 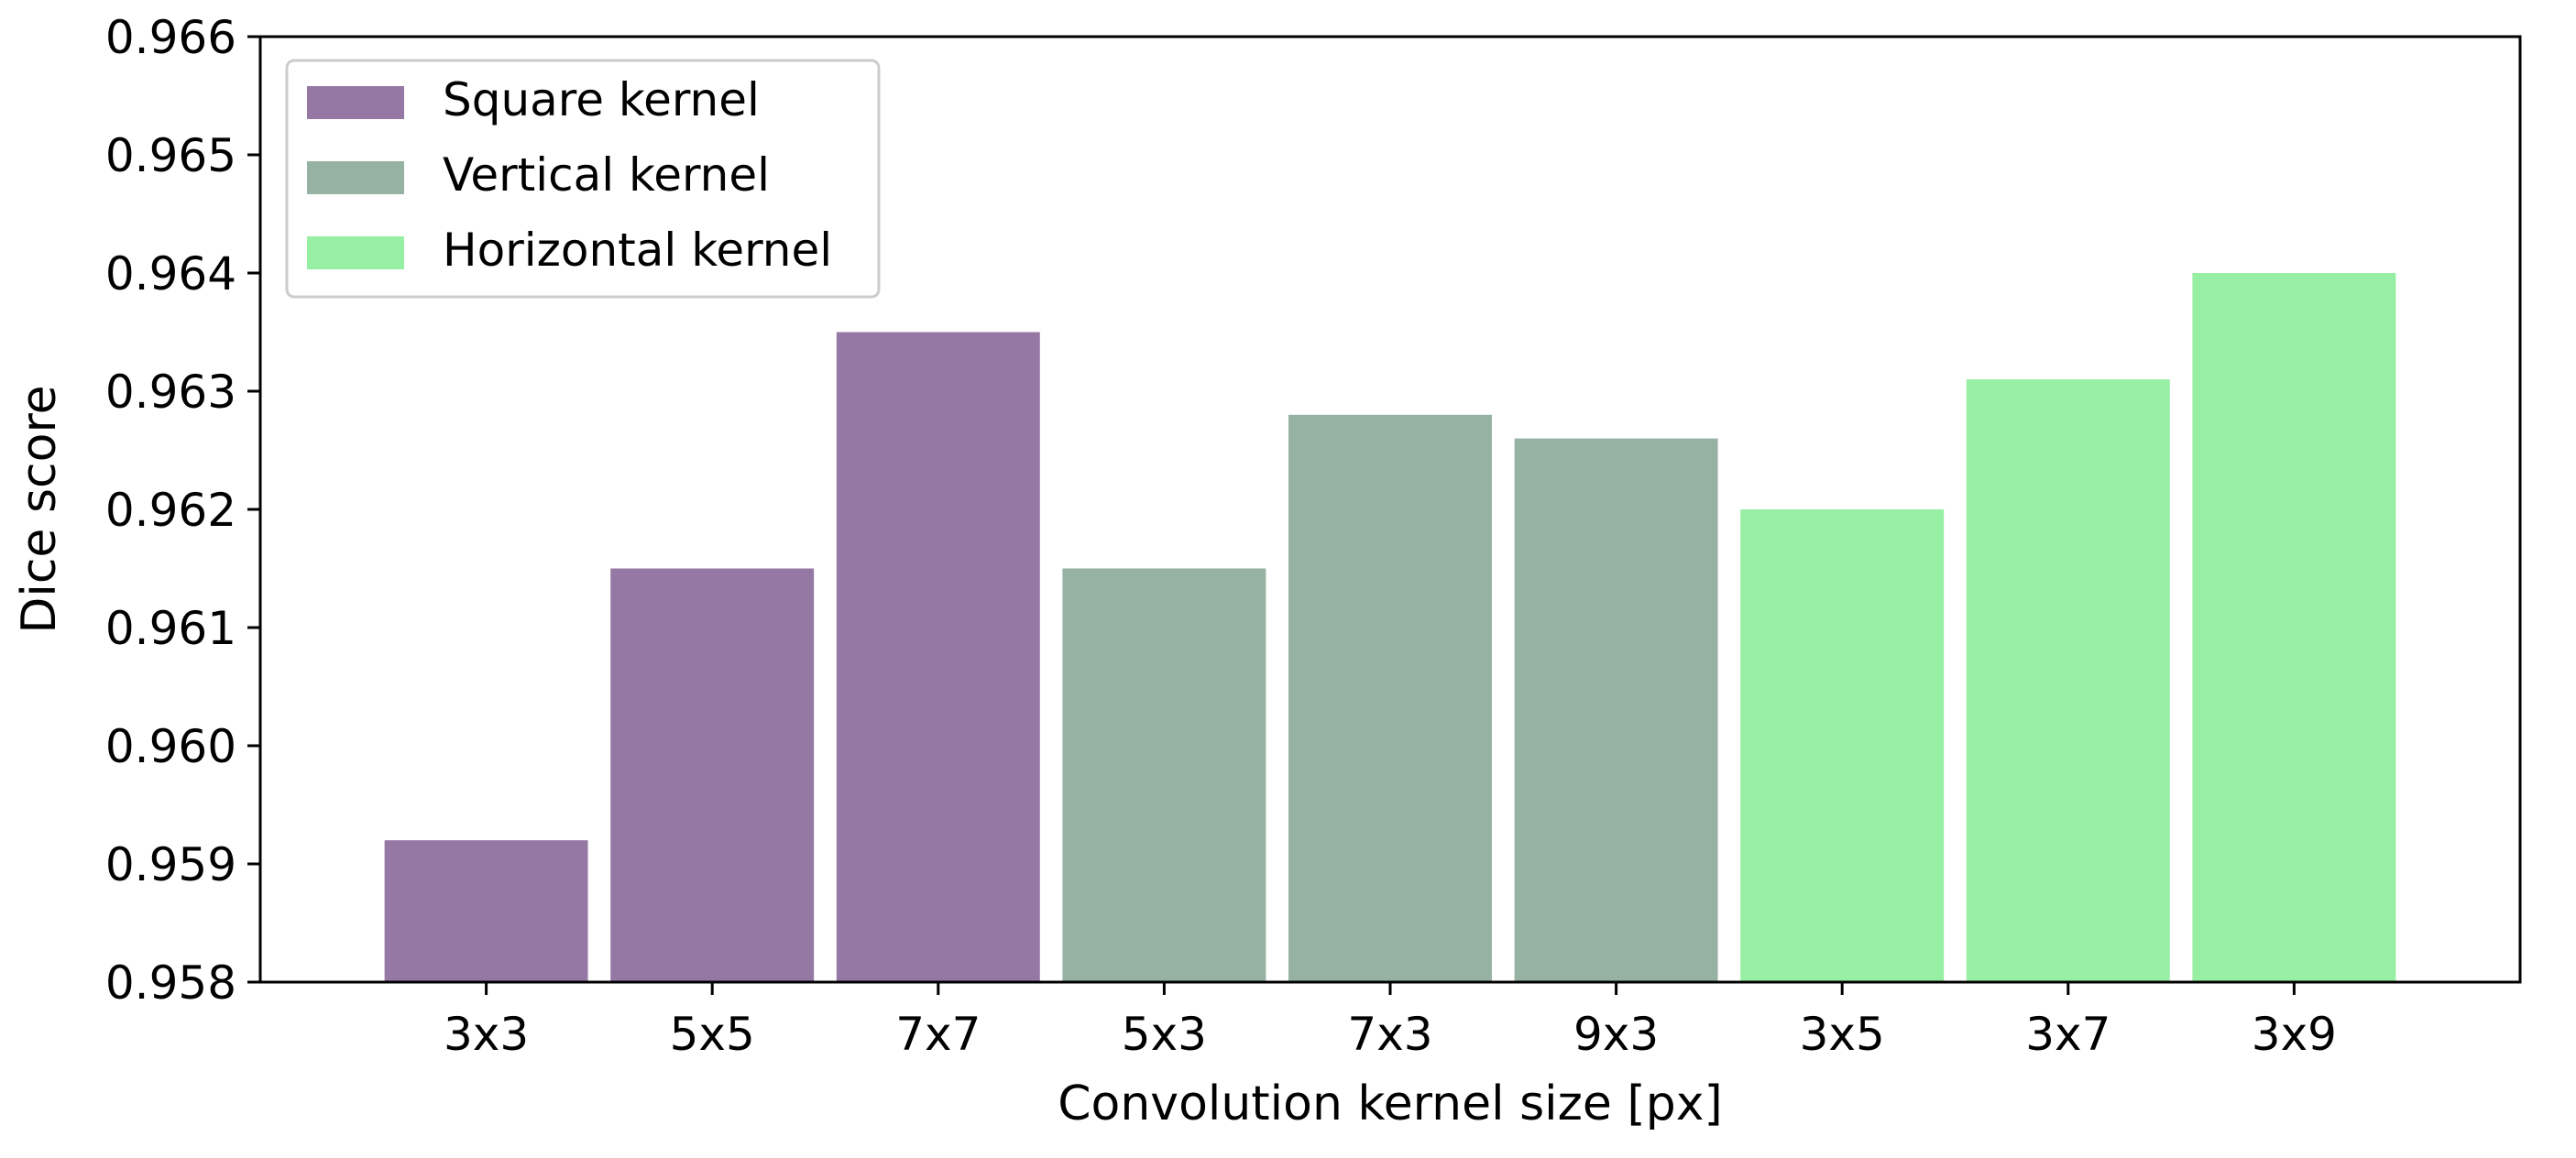 I want to click on x-tick-label: 7x7, so click(x=938, y=1034).